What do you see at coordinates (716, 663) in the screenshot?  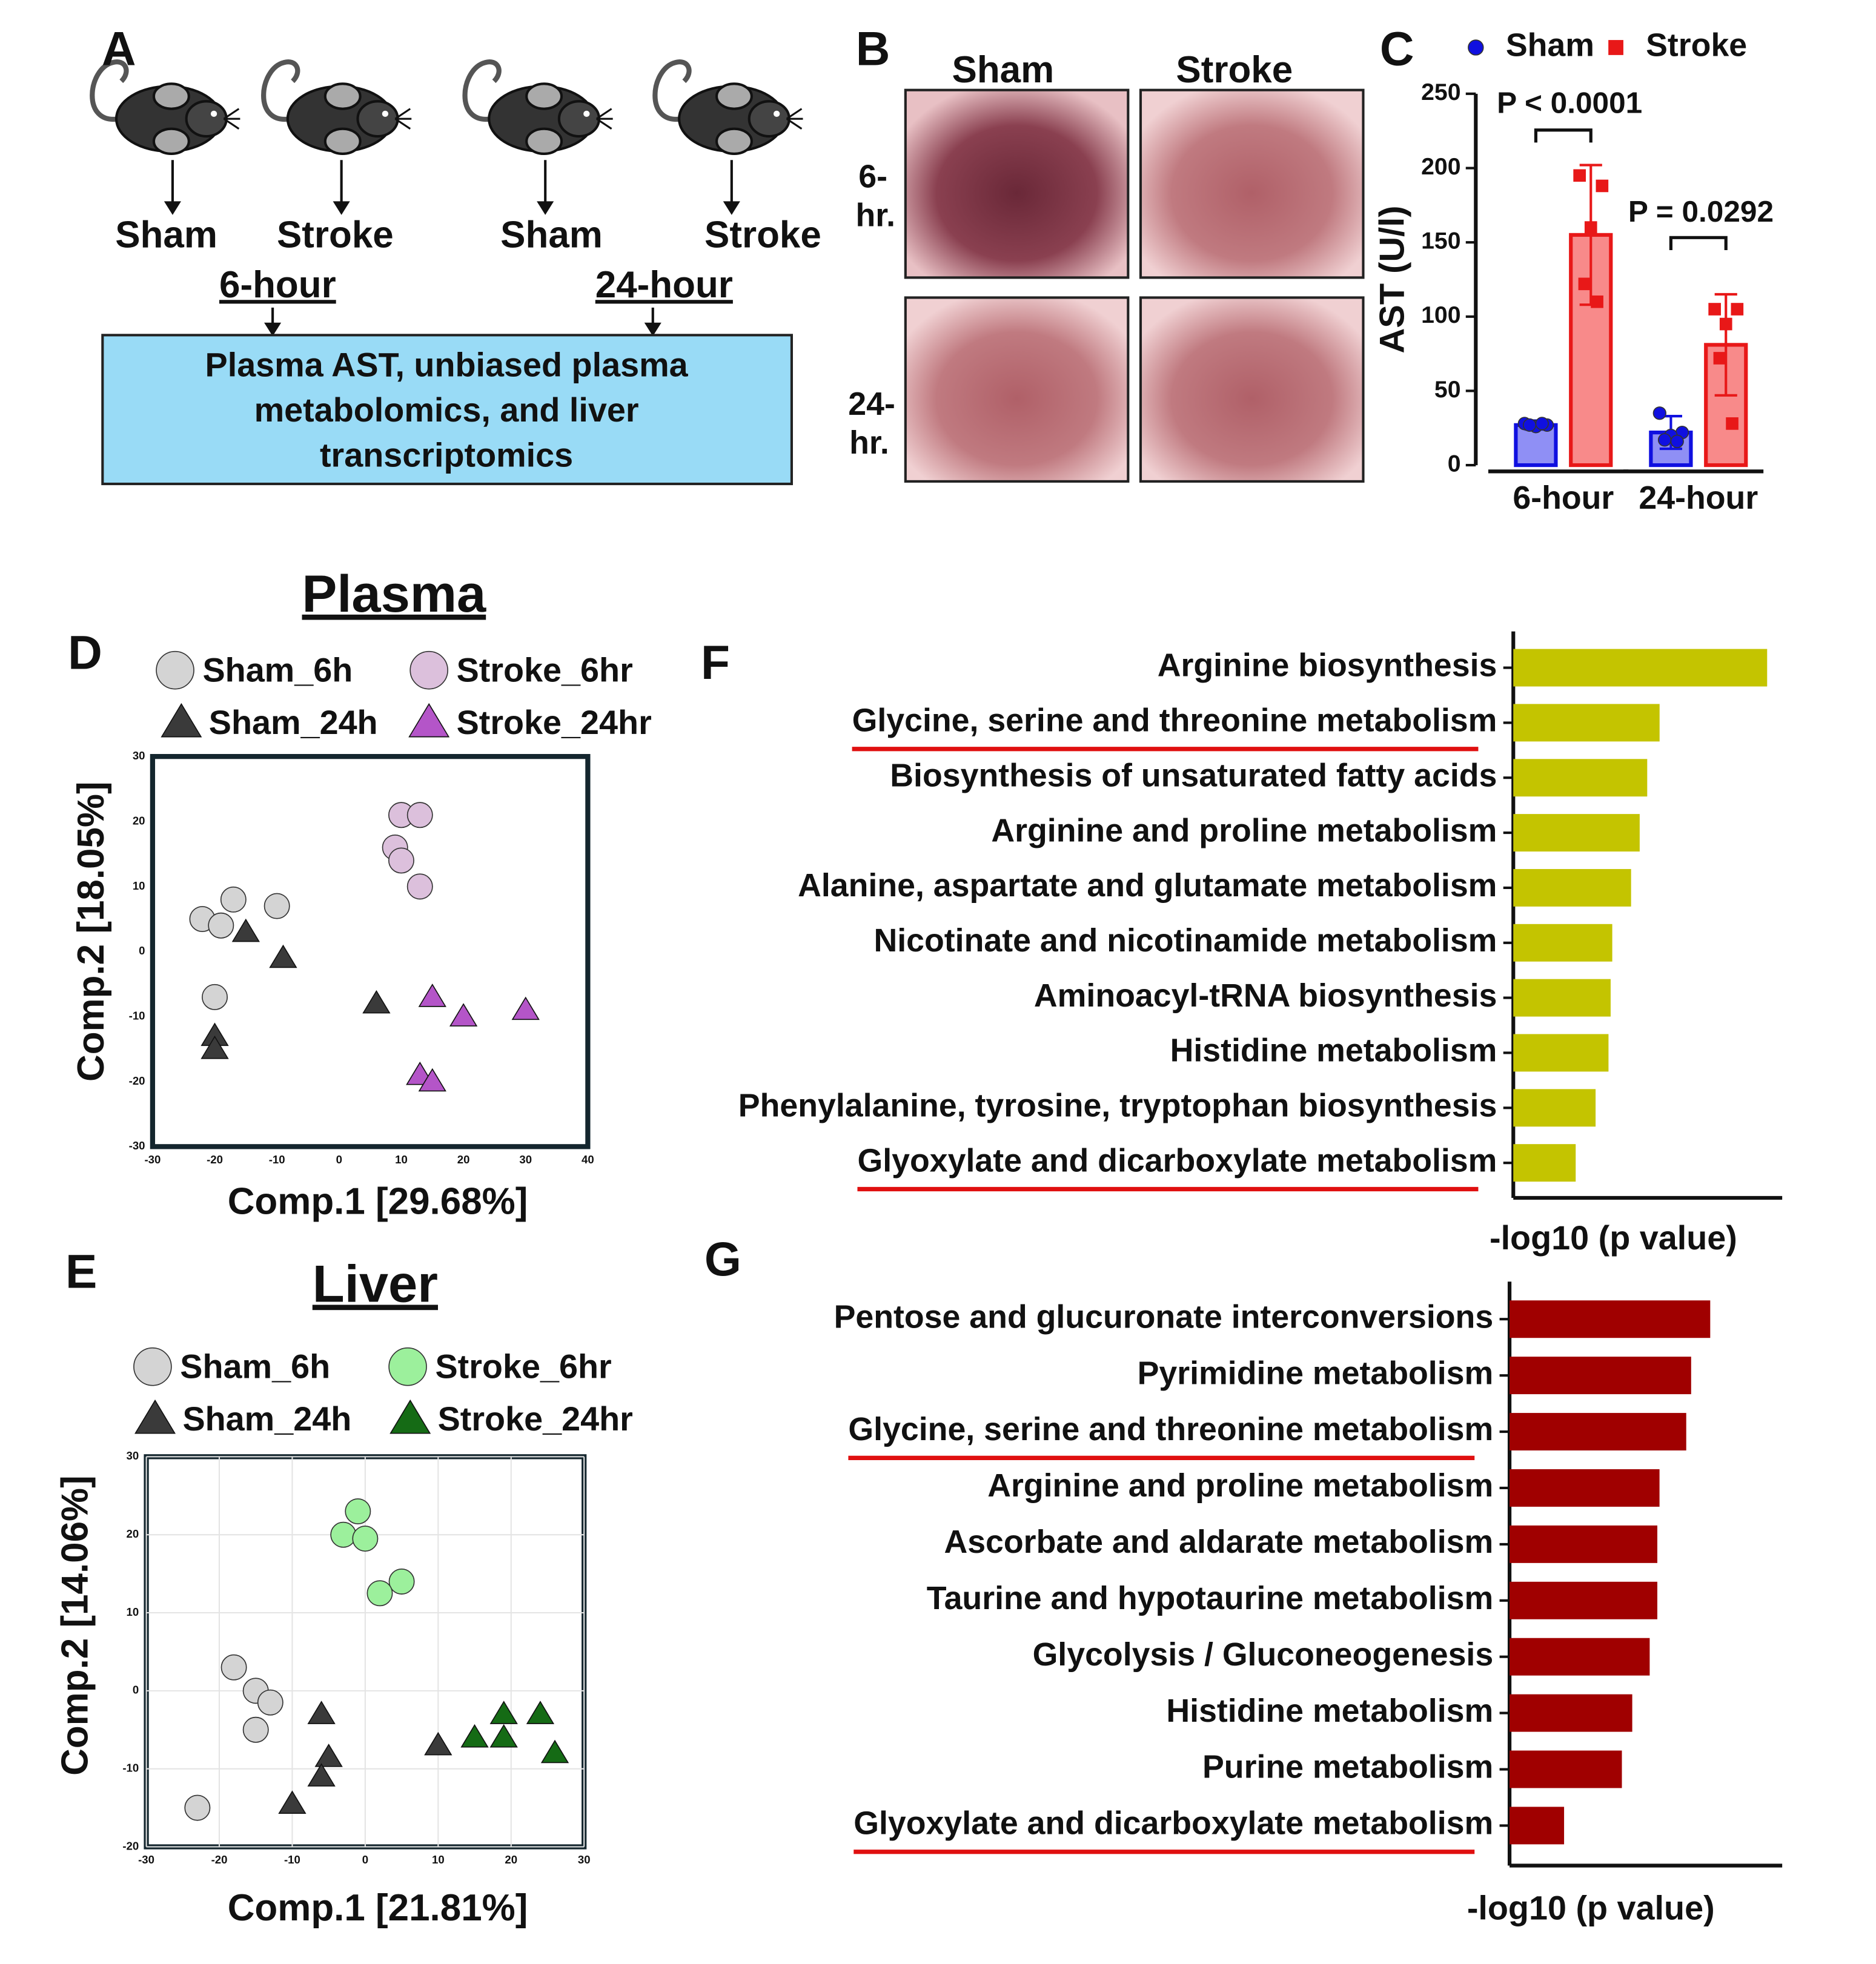 I see `panel-label: F` at bounding box center [716, 663].